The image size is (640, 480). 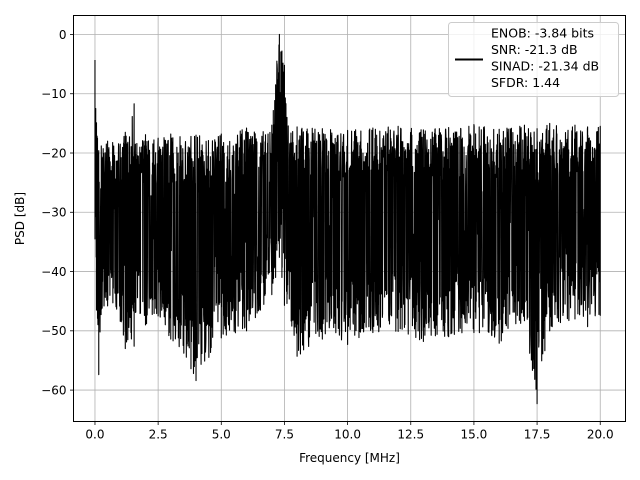 What do you see at coordinates (474, 435) in the screenshot?
I see `x-tick-label: 15.0` at bounding box center [474, 435].